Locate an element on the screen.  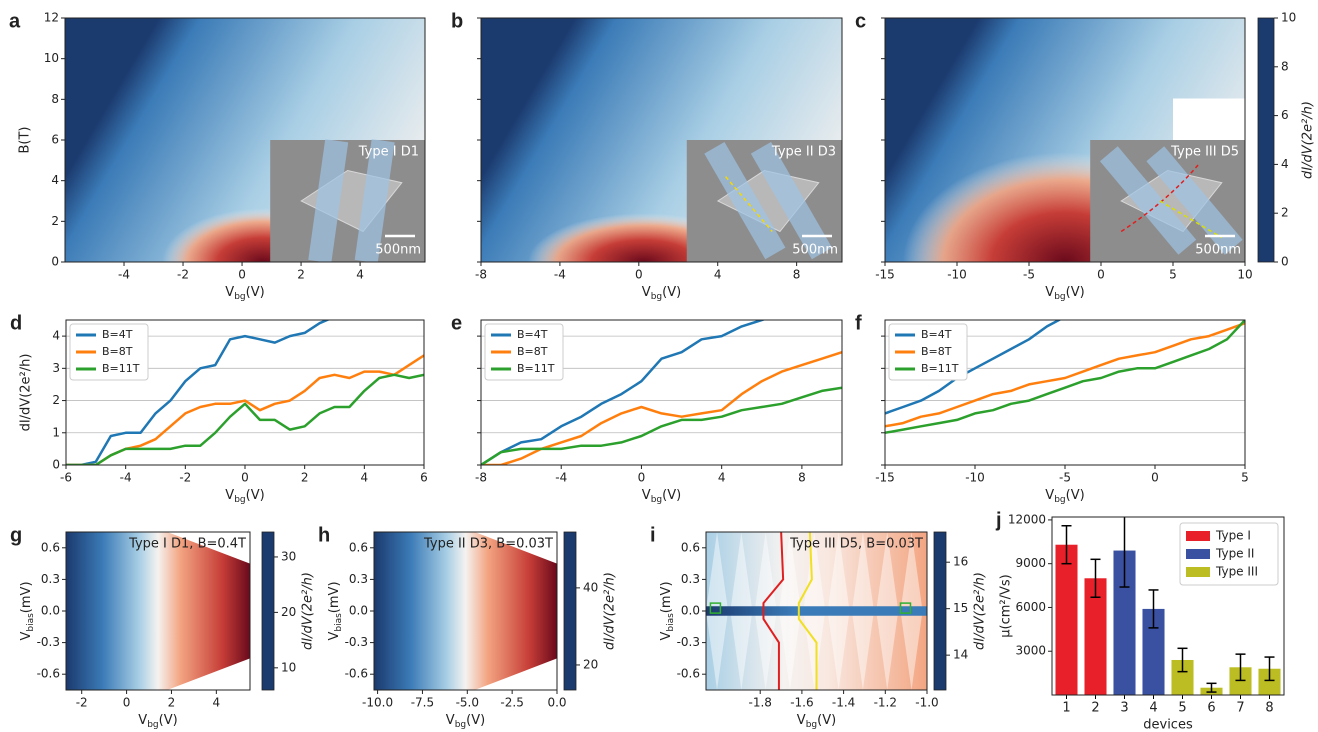
y-axis-label-part: (mV) is located at coordinates (666, 597).